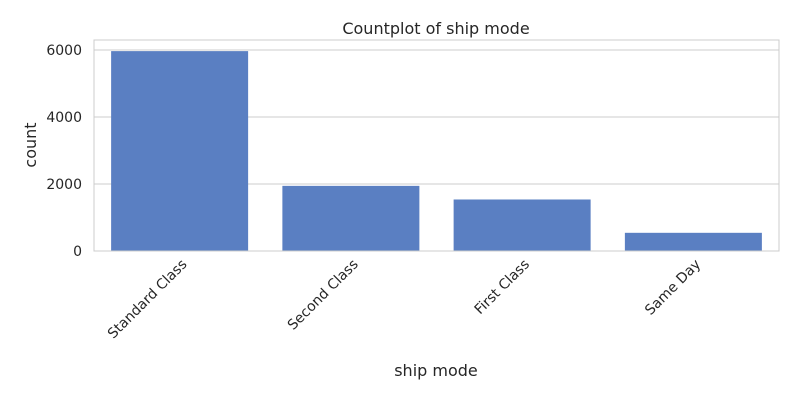  I want to click on y-tick-label: 2000, so click(64, 185).